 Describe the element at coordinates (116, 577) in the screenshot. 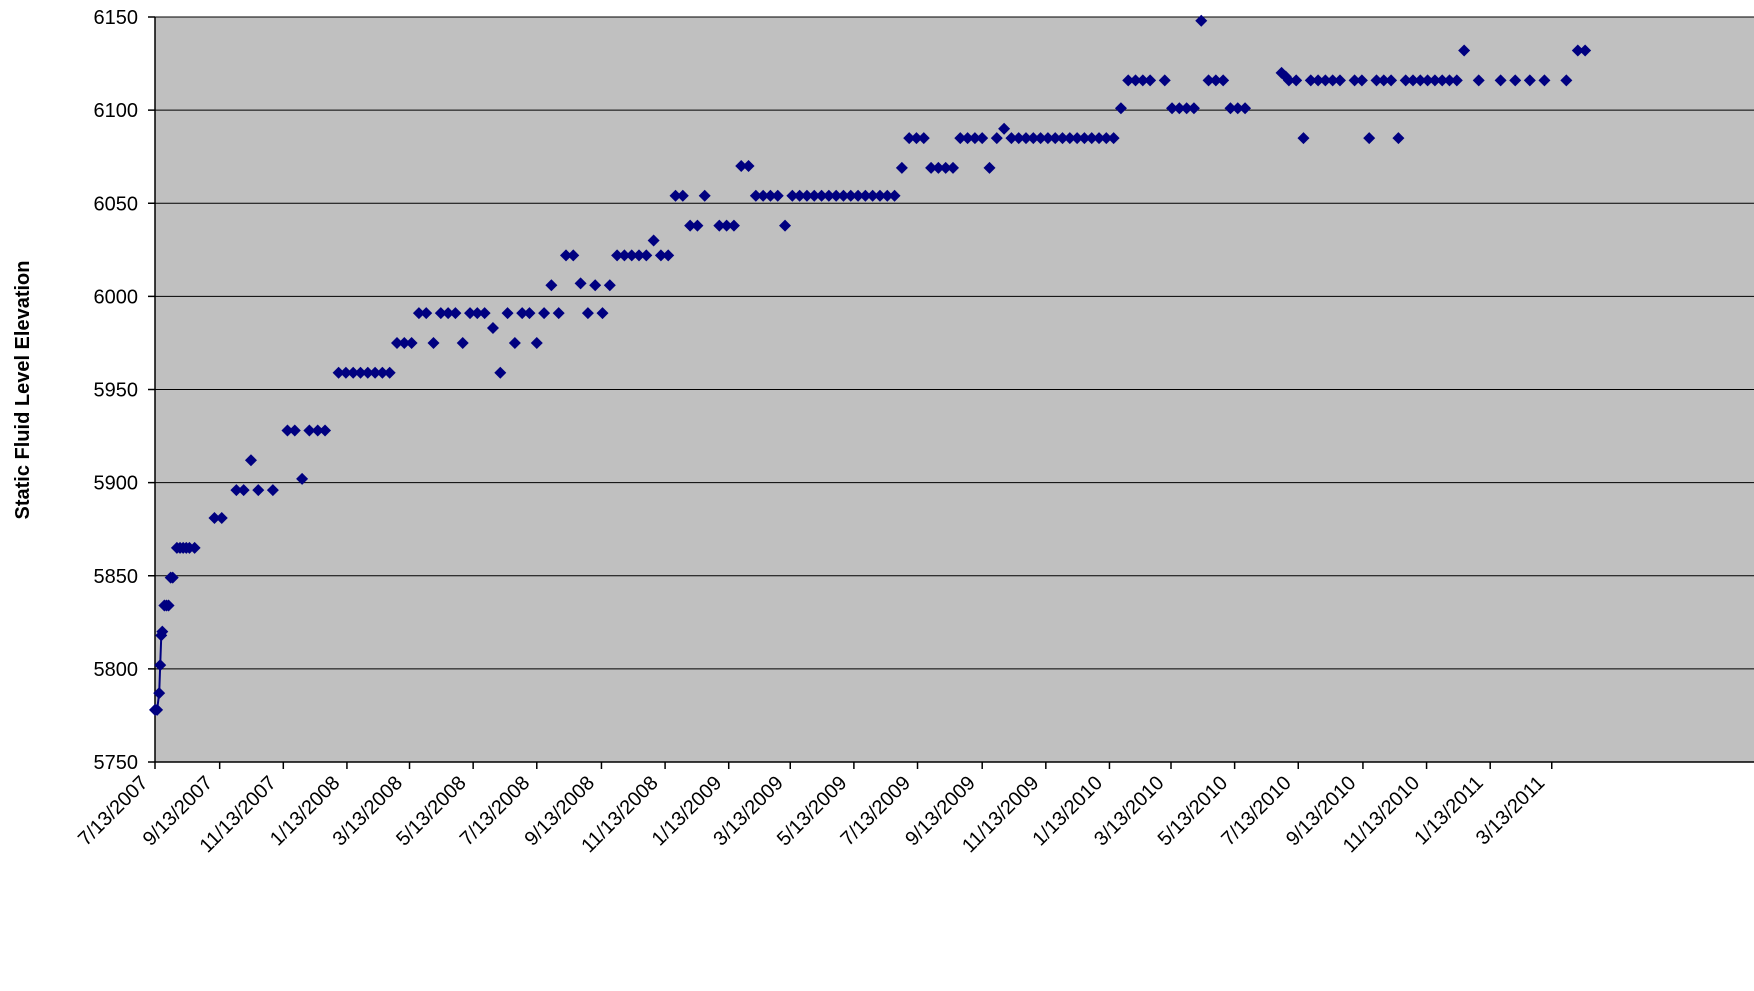

I see `y-tick-label: 5850` at that location.